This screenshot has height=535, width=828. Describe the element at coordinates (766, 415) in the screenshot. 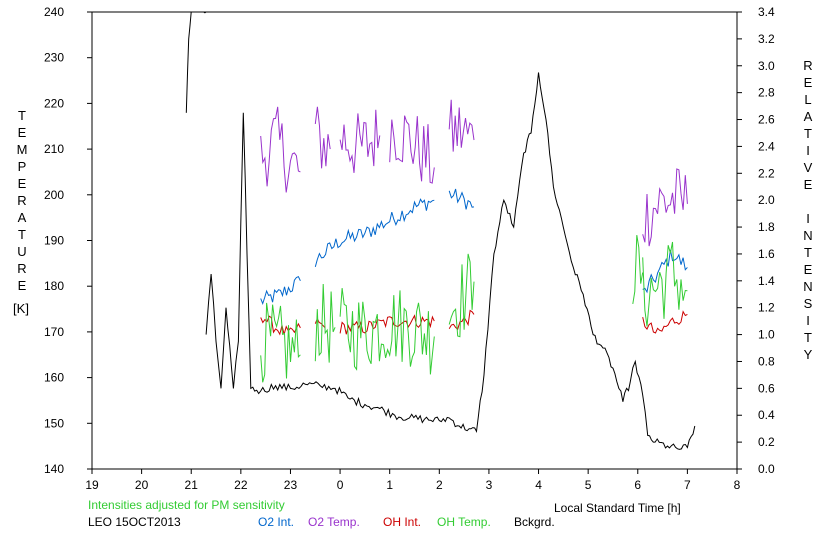

I see `y-right-tick-label: 0.4` at that location.